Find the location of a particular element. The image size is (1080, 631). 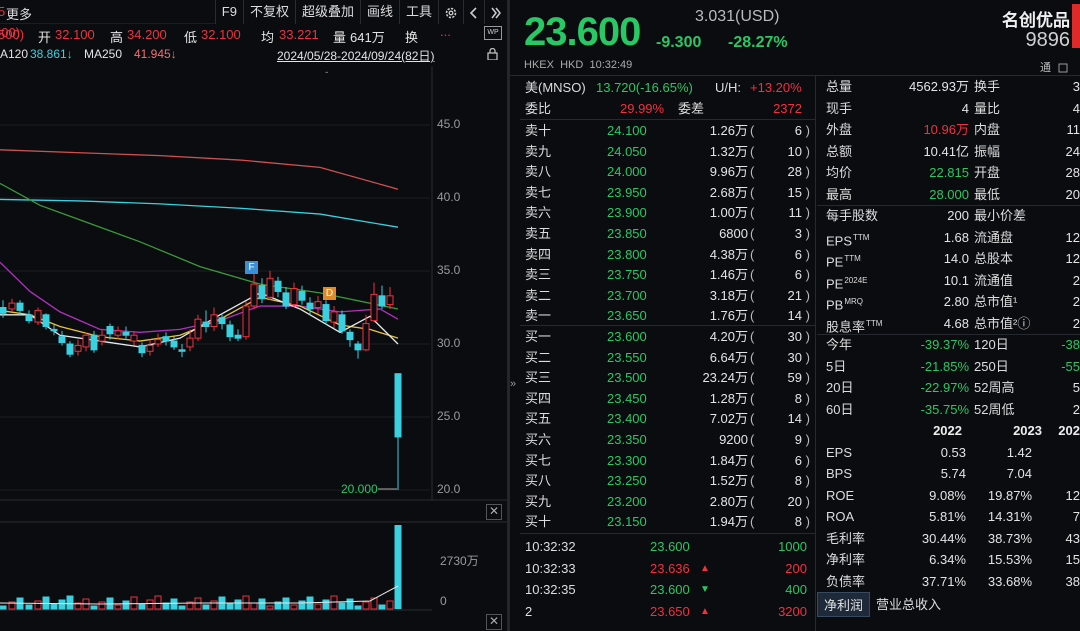

f9-button: F9 is located at coordinates (228, 12).